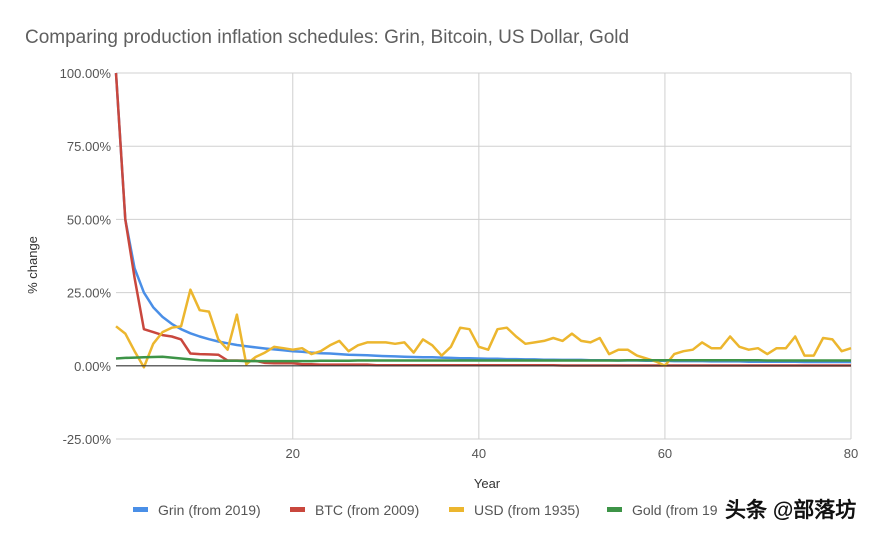 This screenshot has height=536, width=880. I want to click on x-tick-label: 60, so click(665, 453).